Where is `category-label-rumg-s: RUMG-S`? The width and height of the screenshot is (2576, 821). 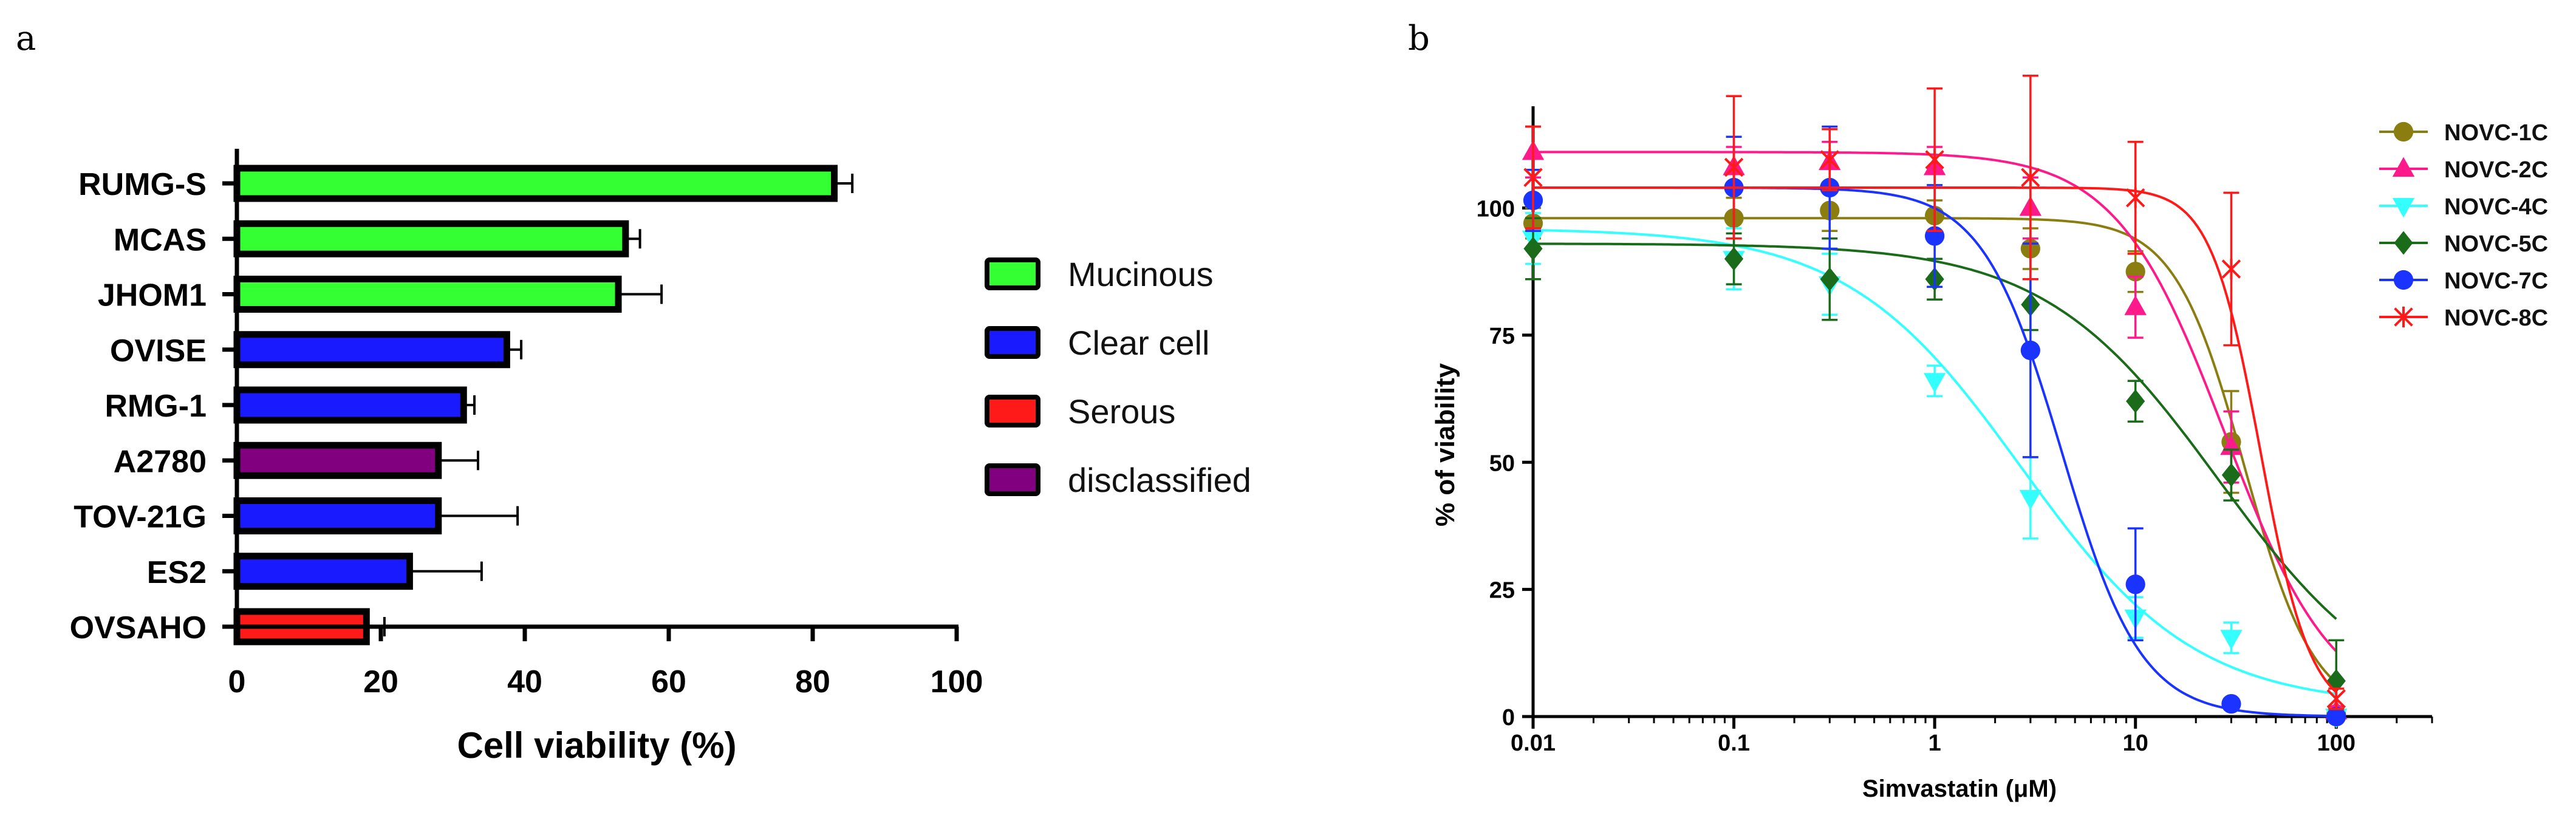
category-label-rumg-s: RUMG-S is located at coordinates (142, 184).